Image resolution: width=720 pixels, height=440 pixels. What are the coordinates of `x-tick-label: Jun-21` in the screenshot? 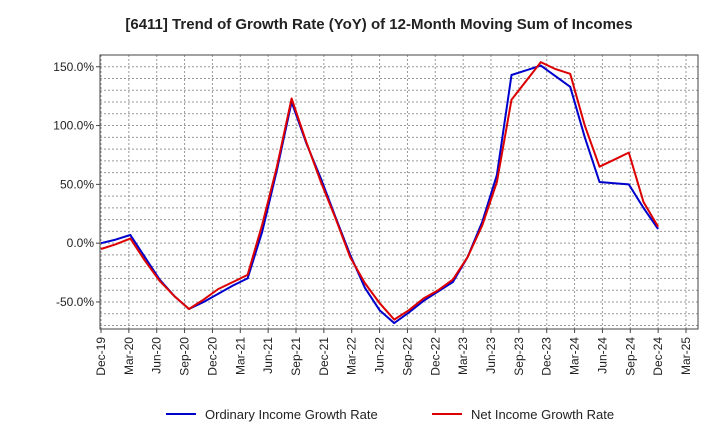 It's located at (268, 355).